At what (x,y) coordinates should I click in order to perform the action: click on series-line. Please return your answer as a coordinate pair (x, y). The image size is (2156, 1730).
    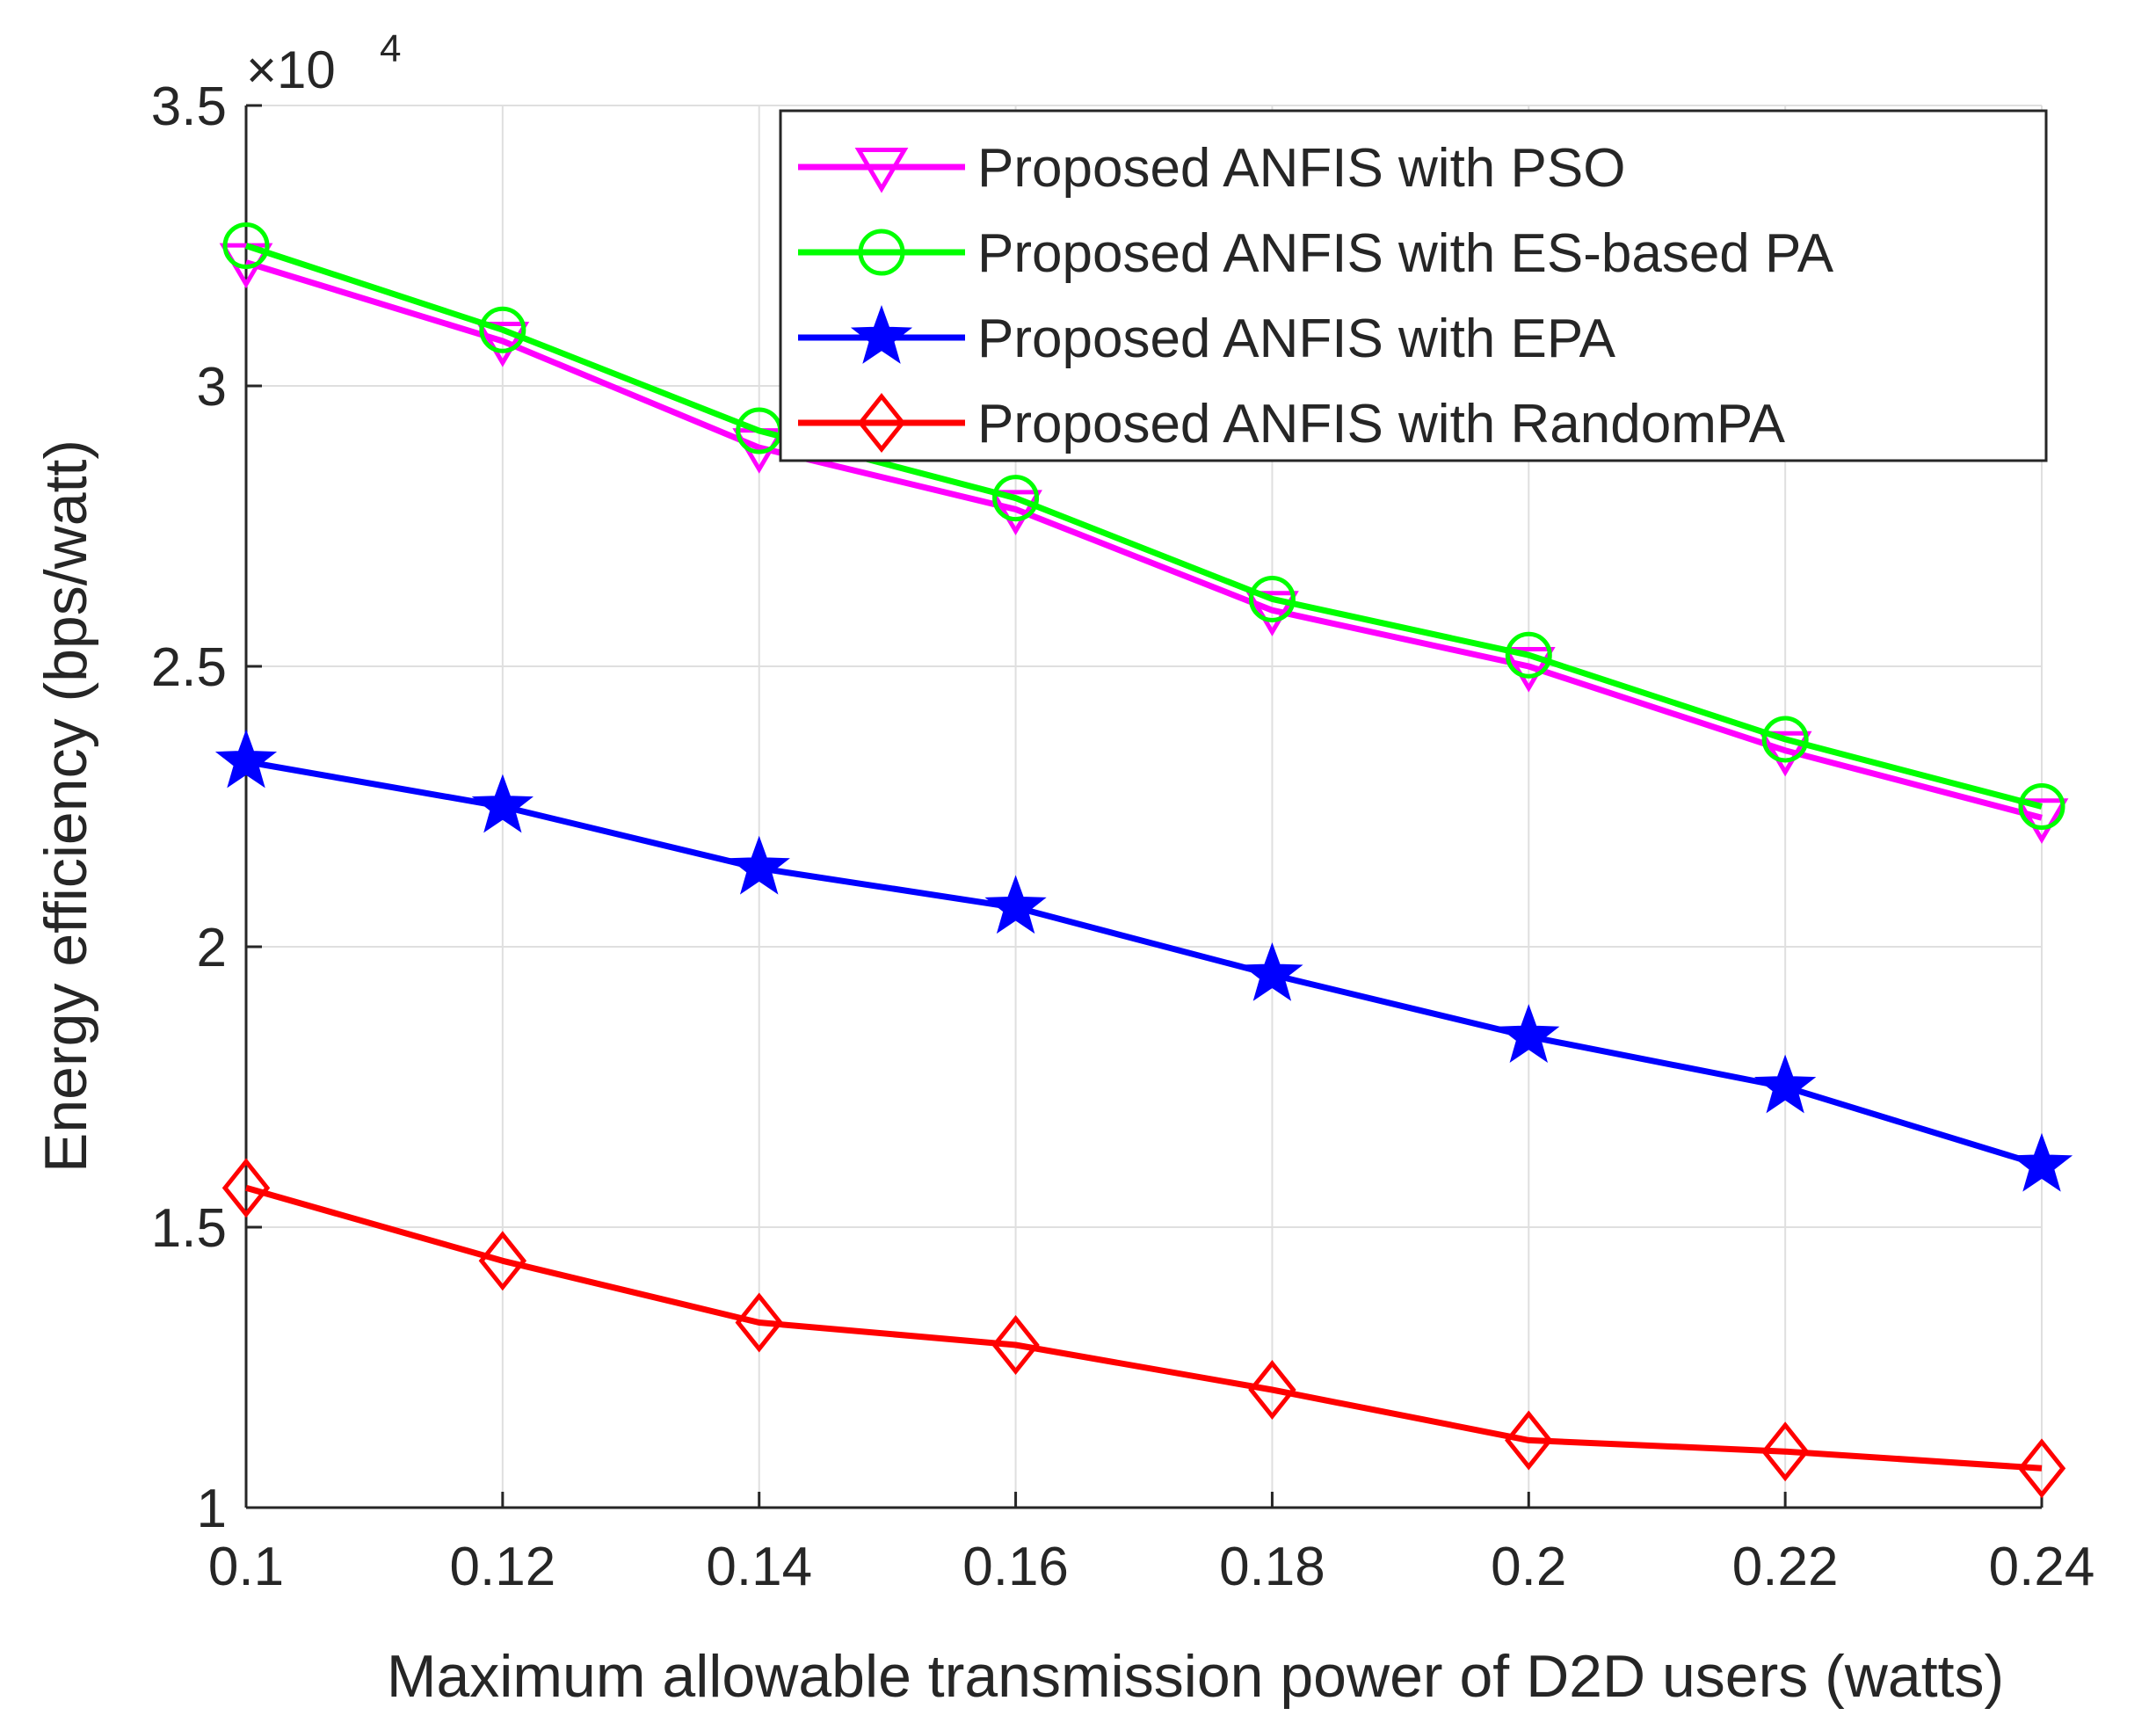
    Looking at the image, I should click on (1144, 1328).